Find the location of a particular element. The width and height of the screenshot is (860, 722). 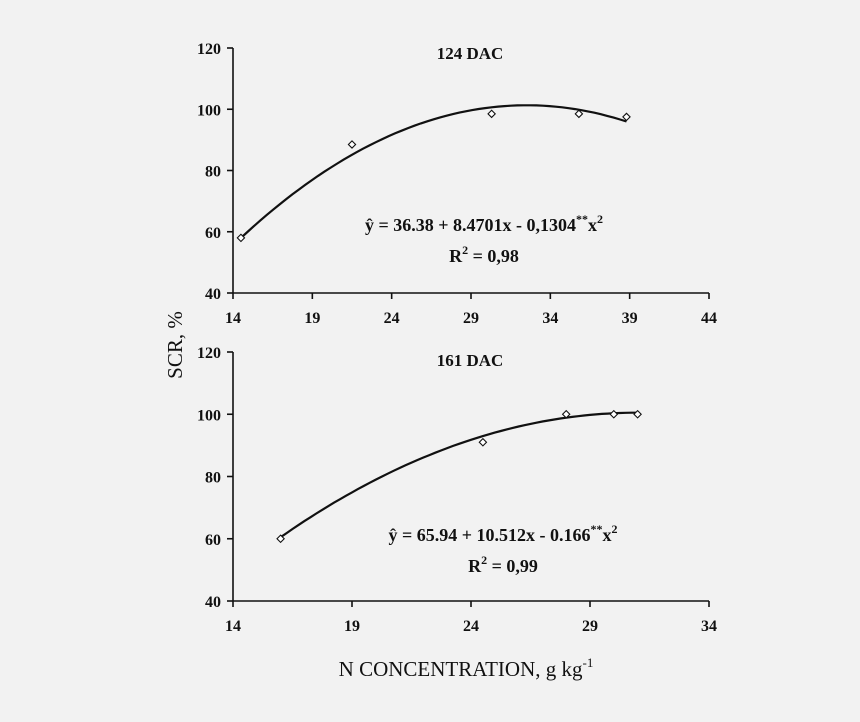

x-axis-label: N CONCENTRATION, g kg-1 is located at coordinates (466, 668).